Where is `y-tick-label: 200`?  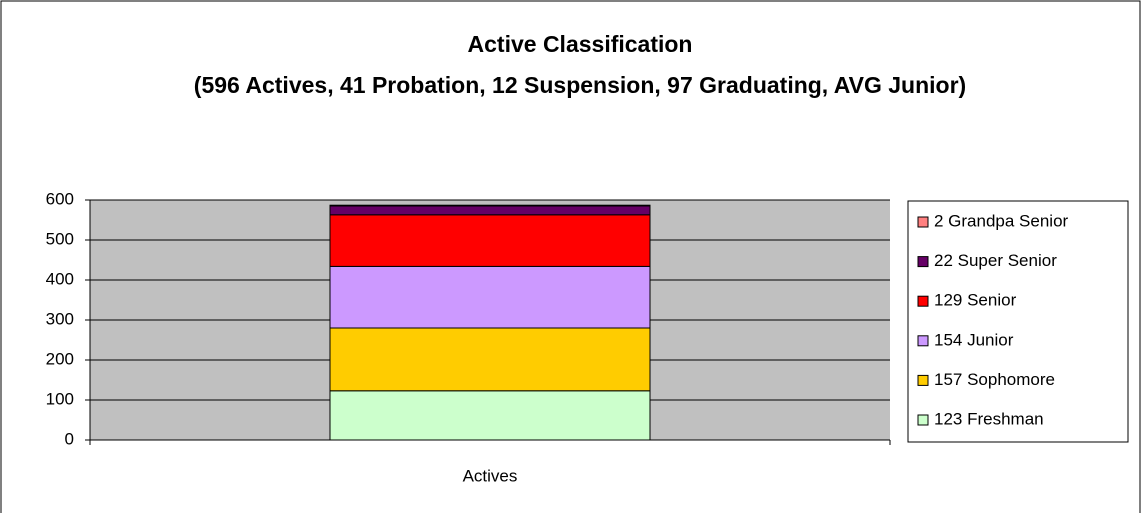
y-tick-label: 200 is located at coordinates (60, 358).